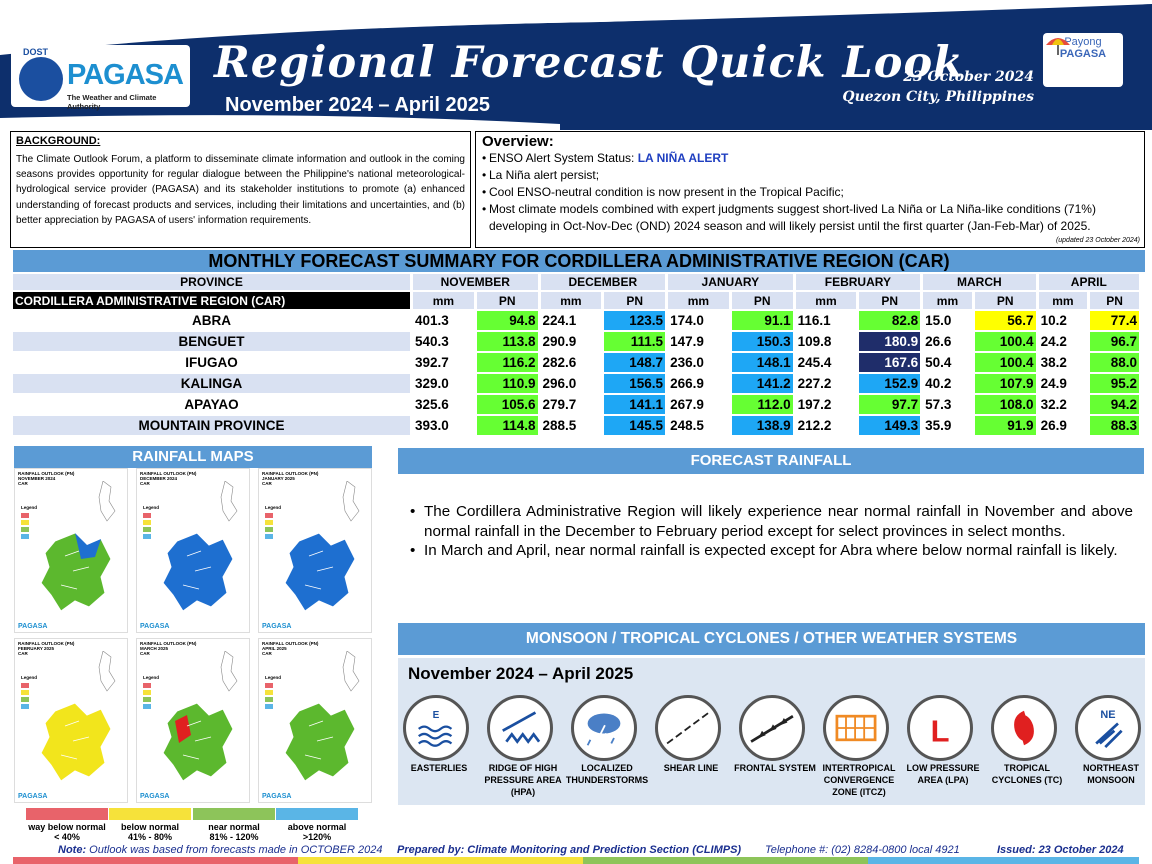 This screenshot has width=1152, height=864. Describe the element at coordinates (436, 715) in the screenshot. I see `svg-text: E` at that location.